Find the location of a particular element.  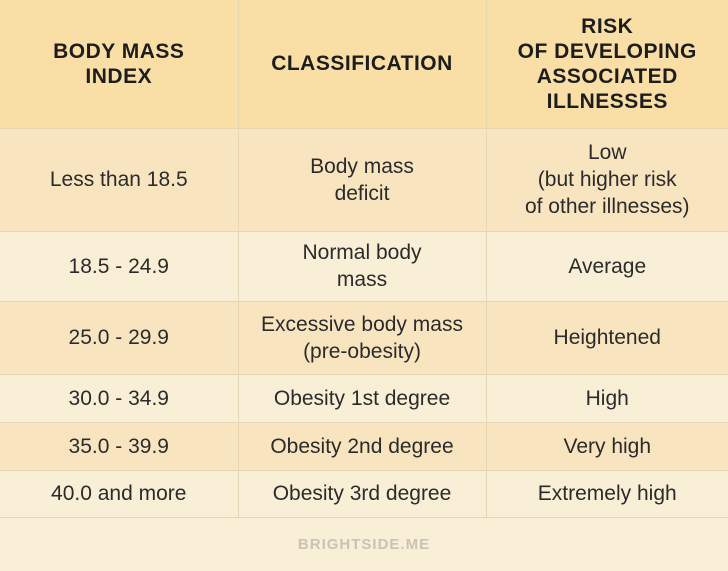

bmi-range-cell: 18.5 - 24.9 is located at coordinates (119, 266).